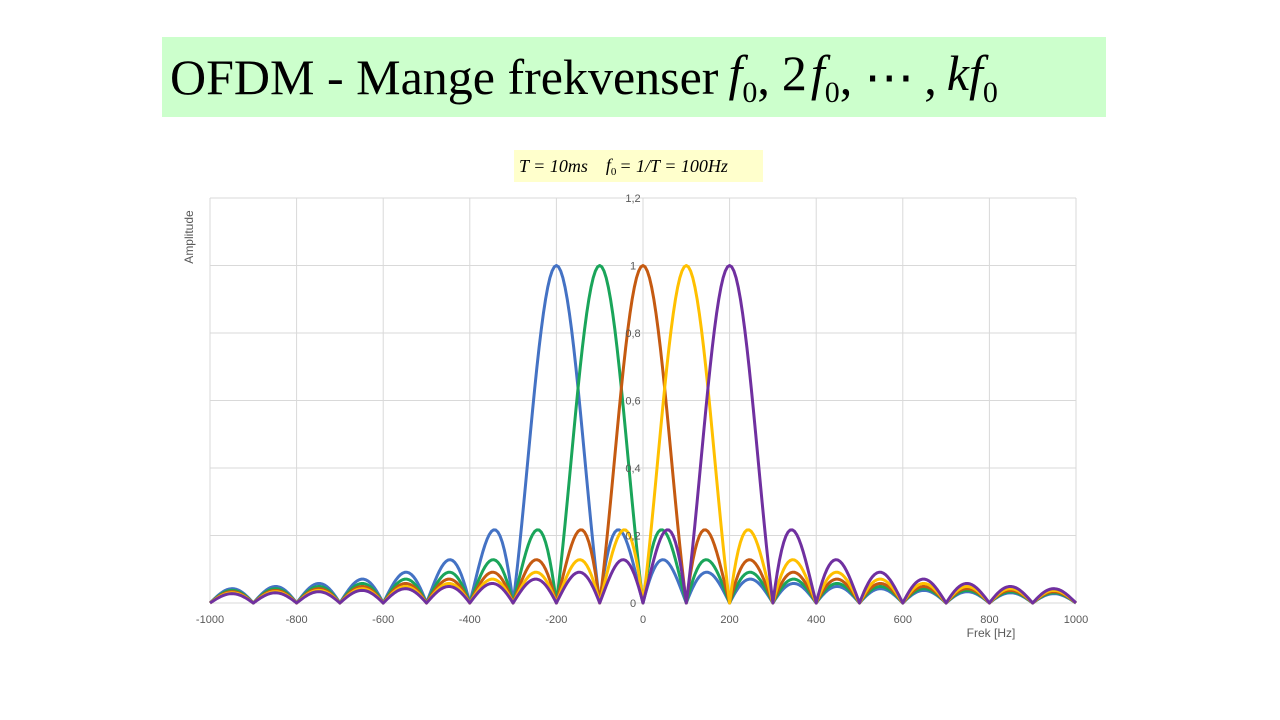 The image size is (1280, 720). What do you see at coordinates (903, 620) in the screenshot?
I see `x-tick-label: 600` at bounding box center [903, 620].